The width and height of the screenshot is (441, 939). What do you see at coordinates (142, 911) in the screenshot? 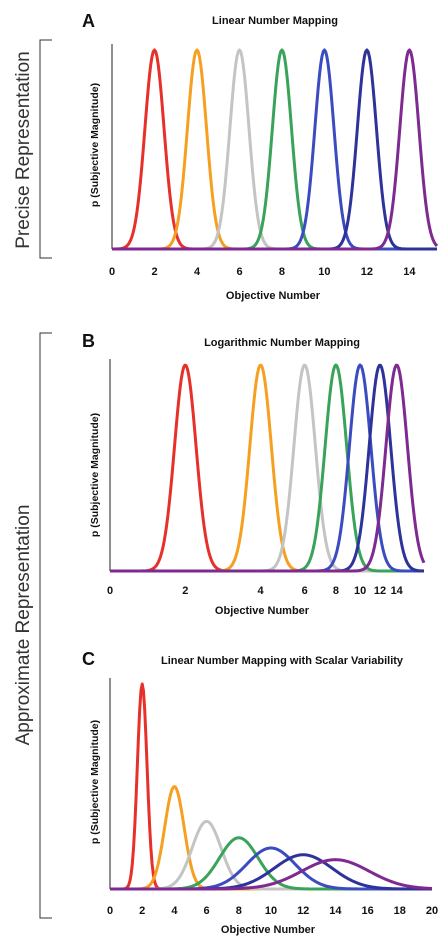
I see `panel-c-tick-label: 2` at bounding box center [142, 911].